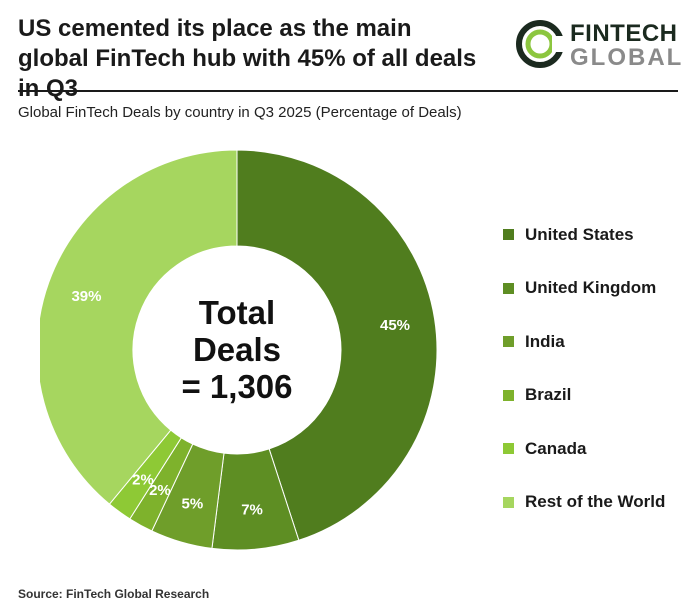 The height and width of the screenshot is (611, 696). I want to click on slice-label-united-kingdom: 7%, so click(252, 509).